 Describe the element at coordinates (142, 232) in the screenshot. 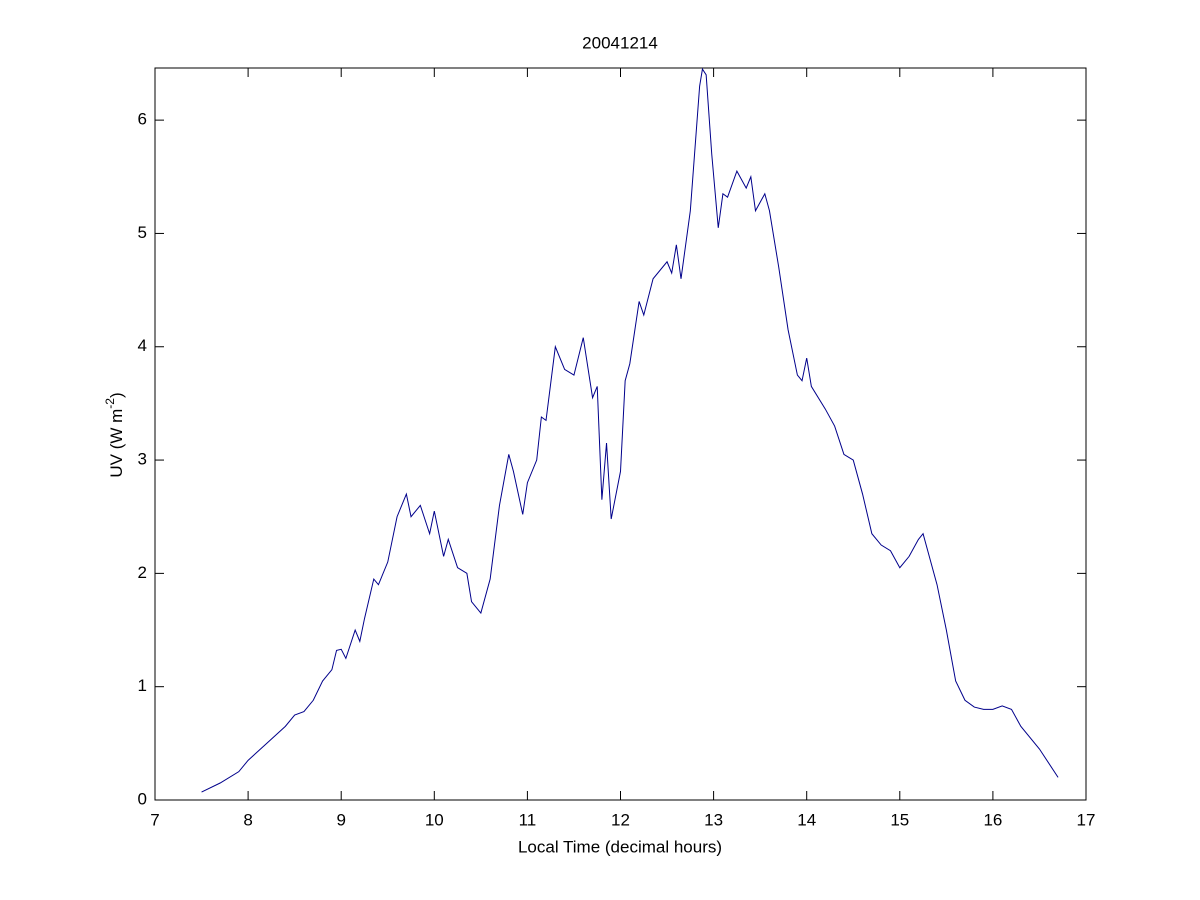

I see `y-tick-label: 5` at that location.